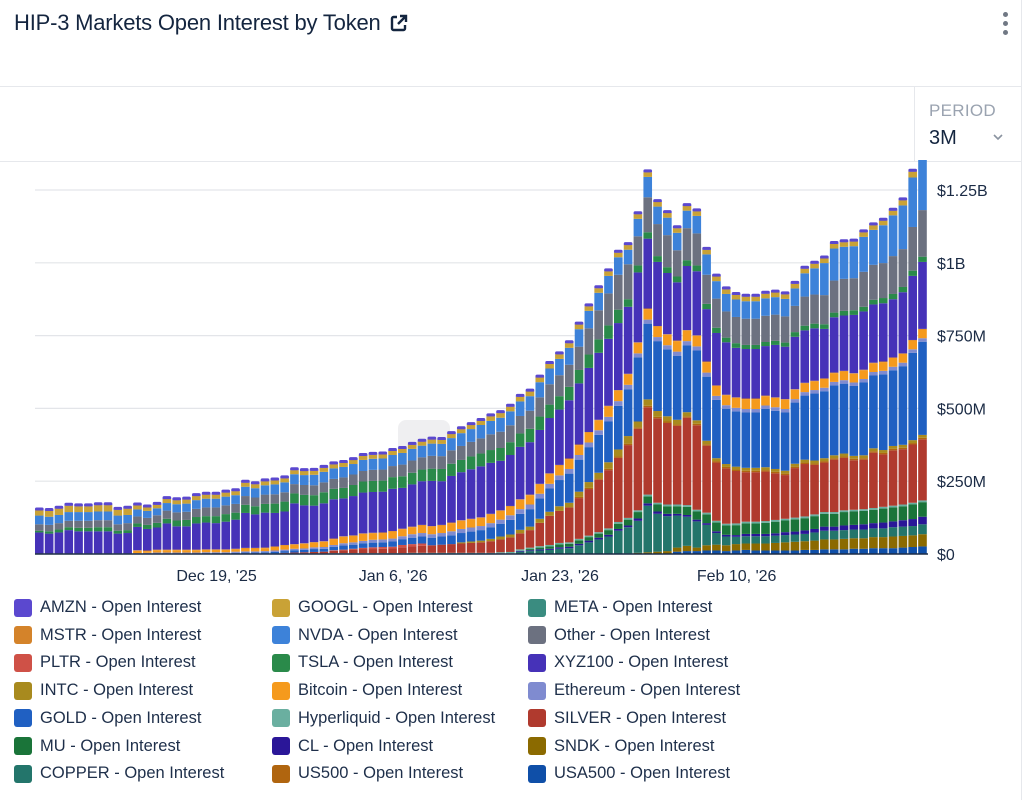 This screenshot has width=1024, height=800. Describe the element at coordinates (619, 635) in the screenshot. I see `legend-item: Other - Open Interest` at that location.